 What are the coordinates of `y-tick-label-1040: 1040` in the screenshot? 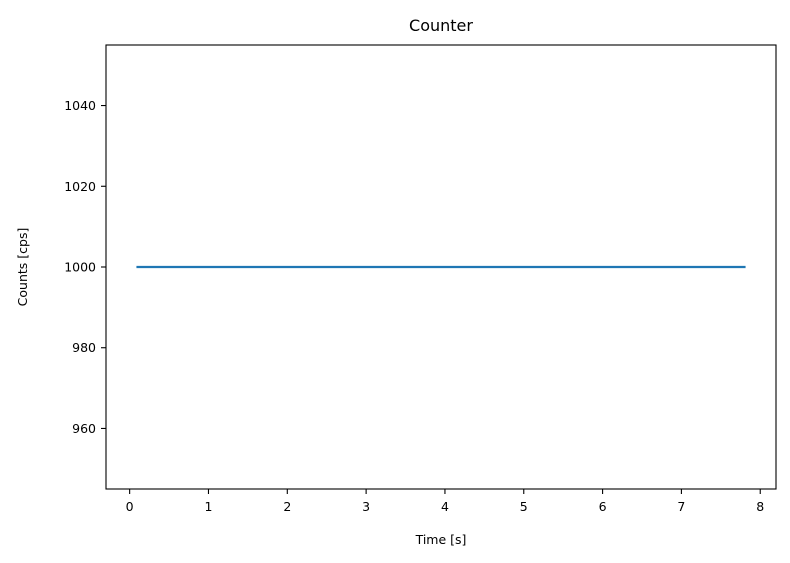 It's located at (80, 105).